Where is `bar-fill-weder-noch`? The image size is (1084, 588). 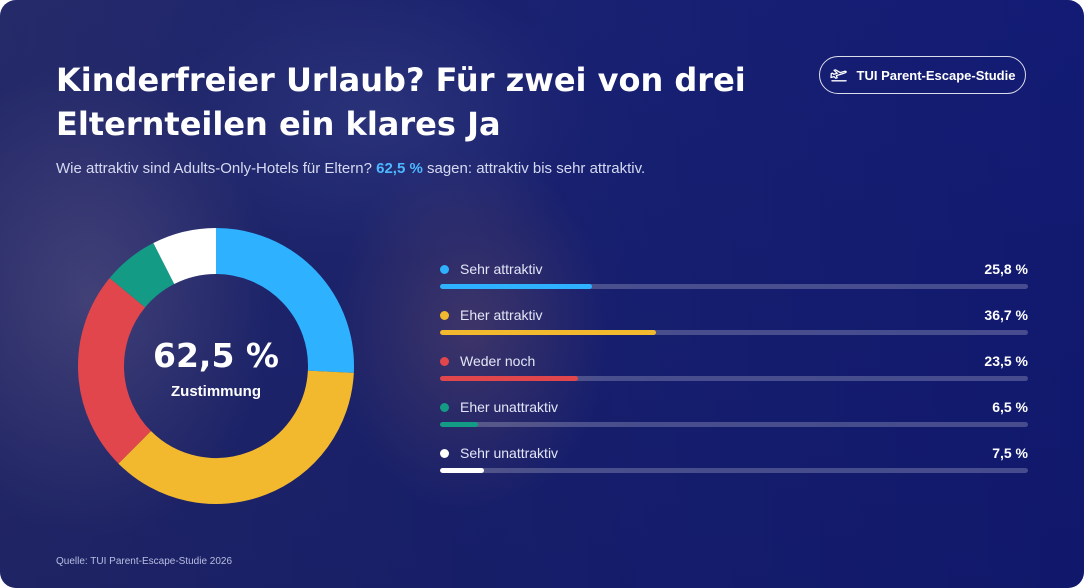
bar-fill-weder-noch is located at coordinates (509, 378).